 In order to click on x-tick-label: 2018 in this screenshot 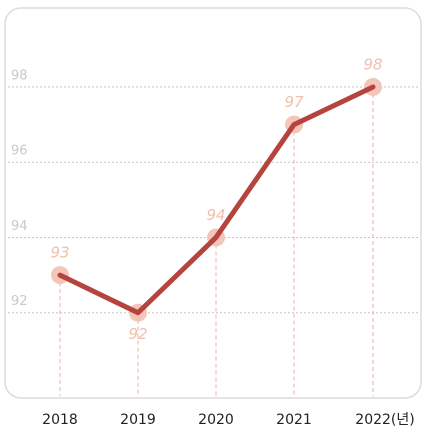, I will do `click(60, 420)`.